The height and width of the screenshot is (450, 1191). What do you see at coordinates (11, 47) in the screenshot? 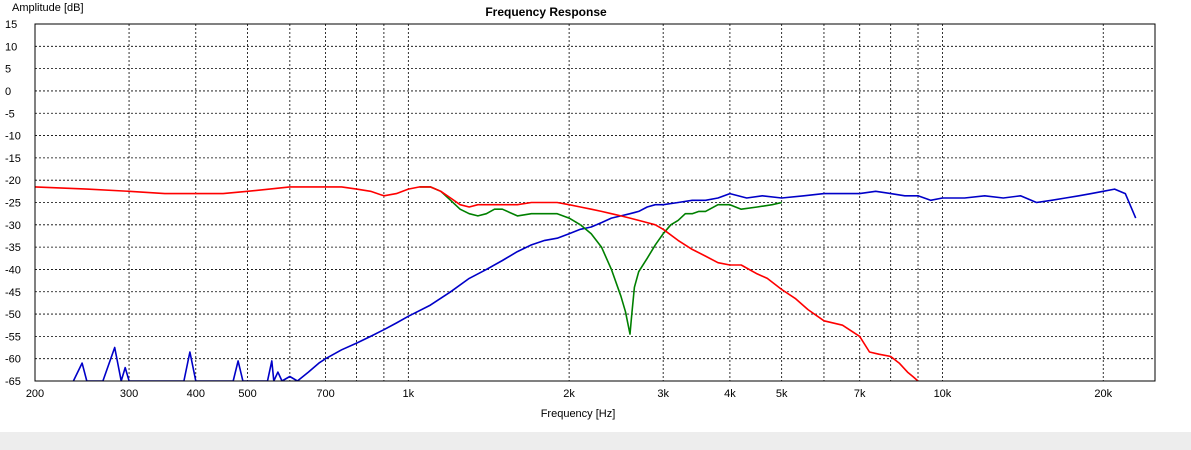
I see `y-tick-label: 10` at bounding box center [11, 47].